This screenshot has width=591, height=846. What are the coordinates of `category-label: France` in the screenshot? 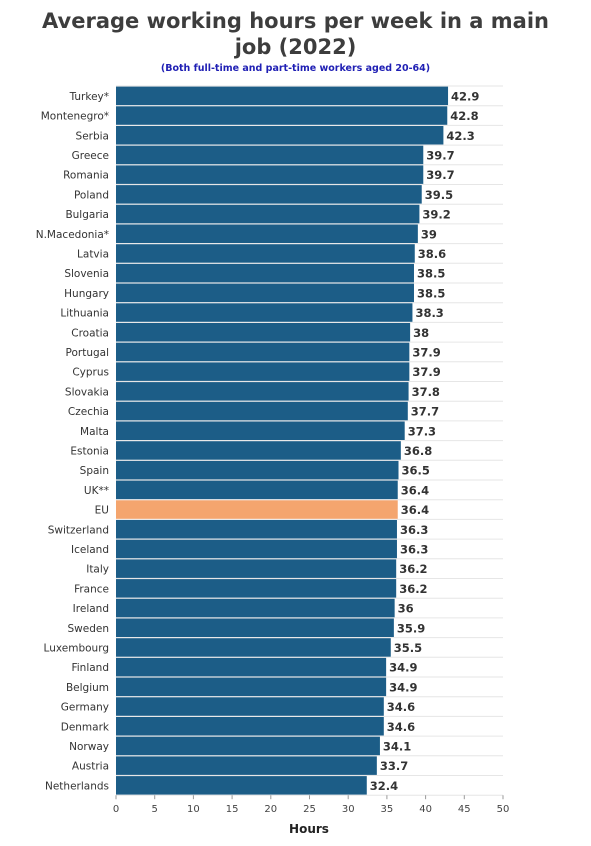 It's located at (91, 589).